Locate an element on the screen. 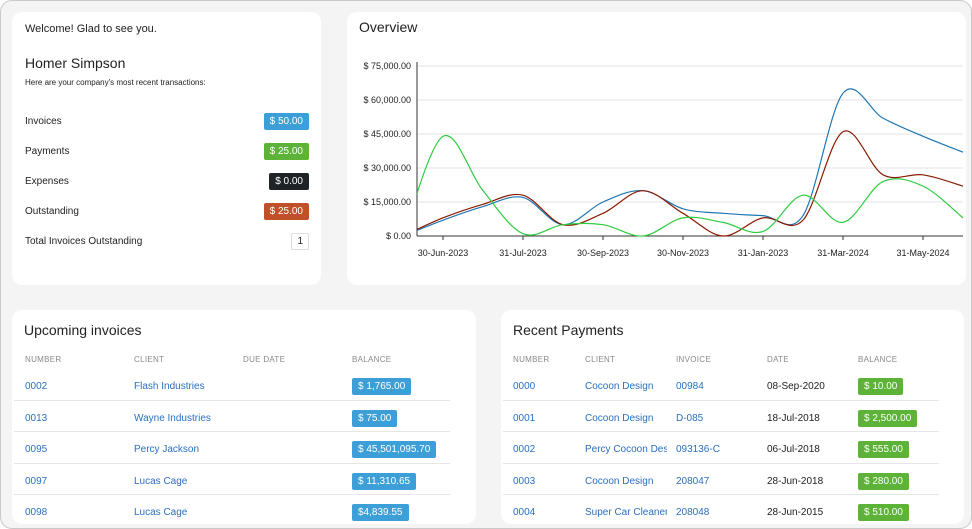 The width and height of the screenshot is (972, 529). date-cell: 18-Jul-2018 is located at coordinates (793, 418).